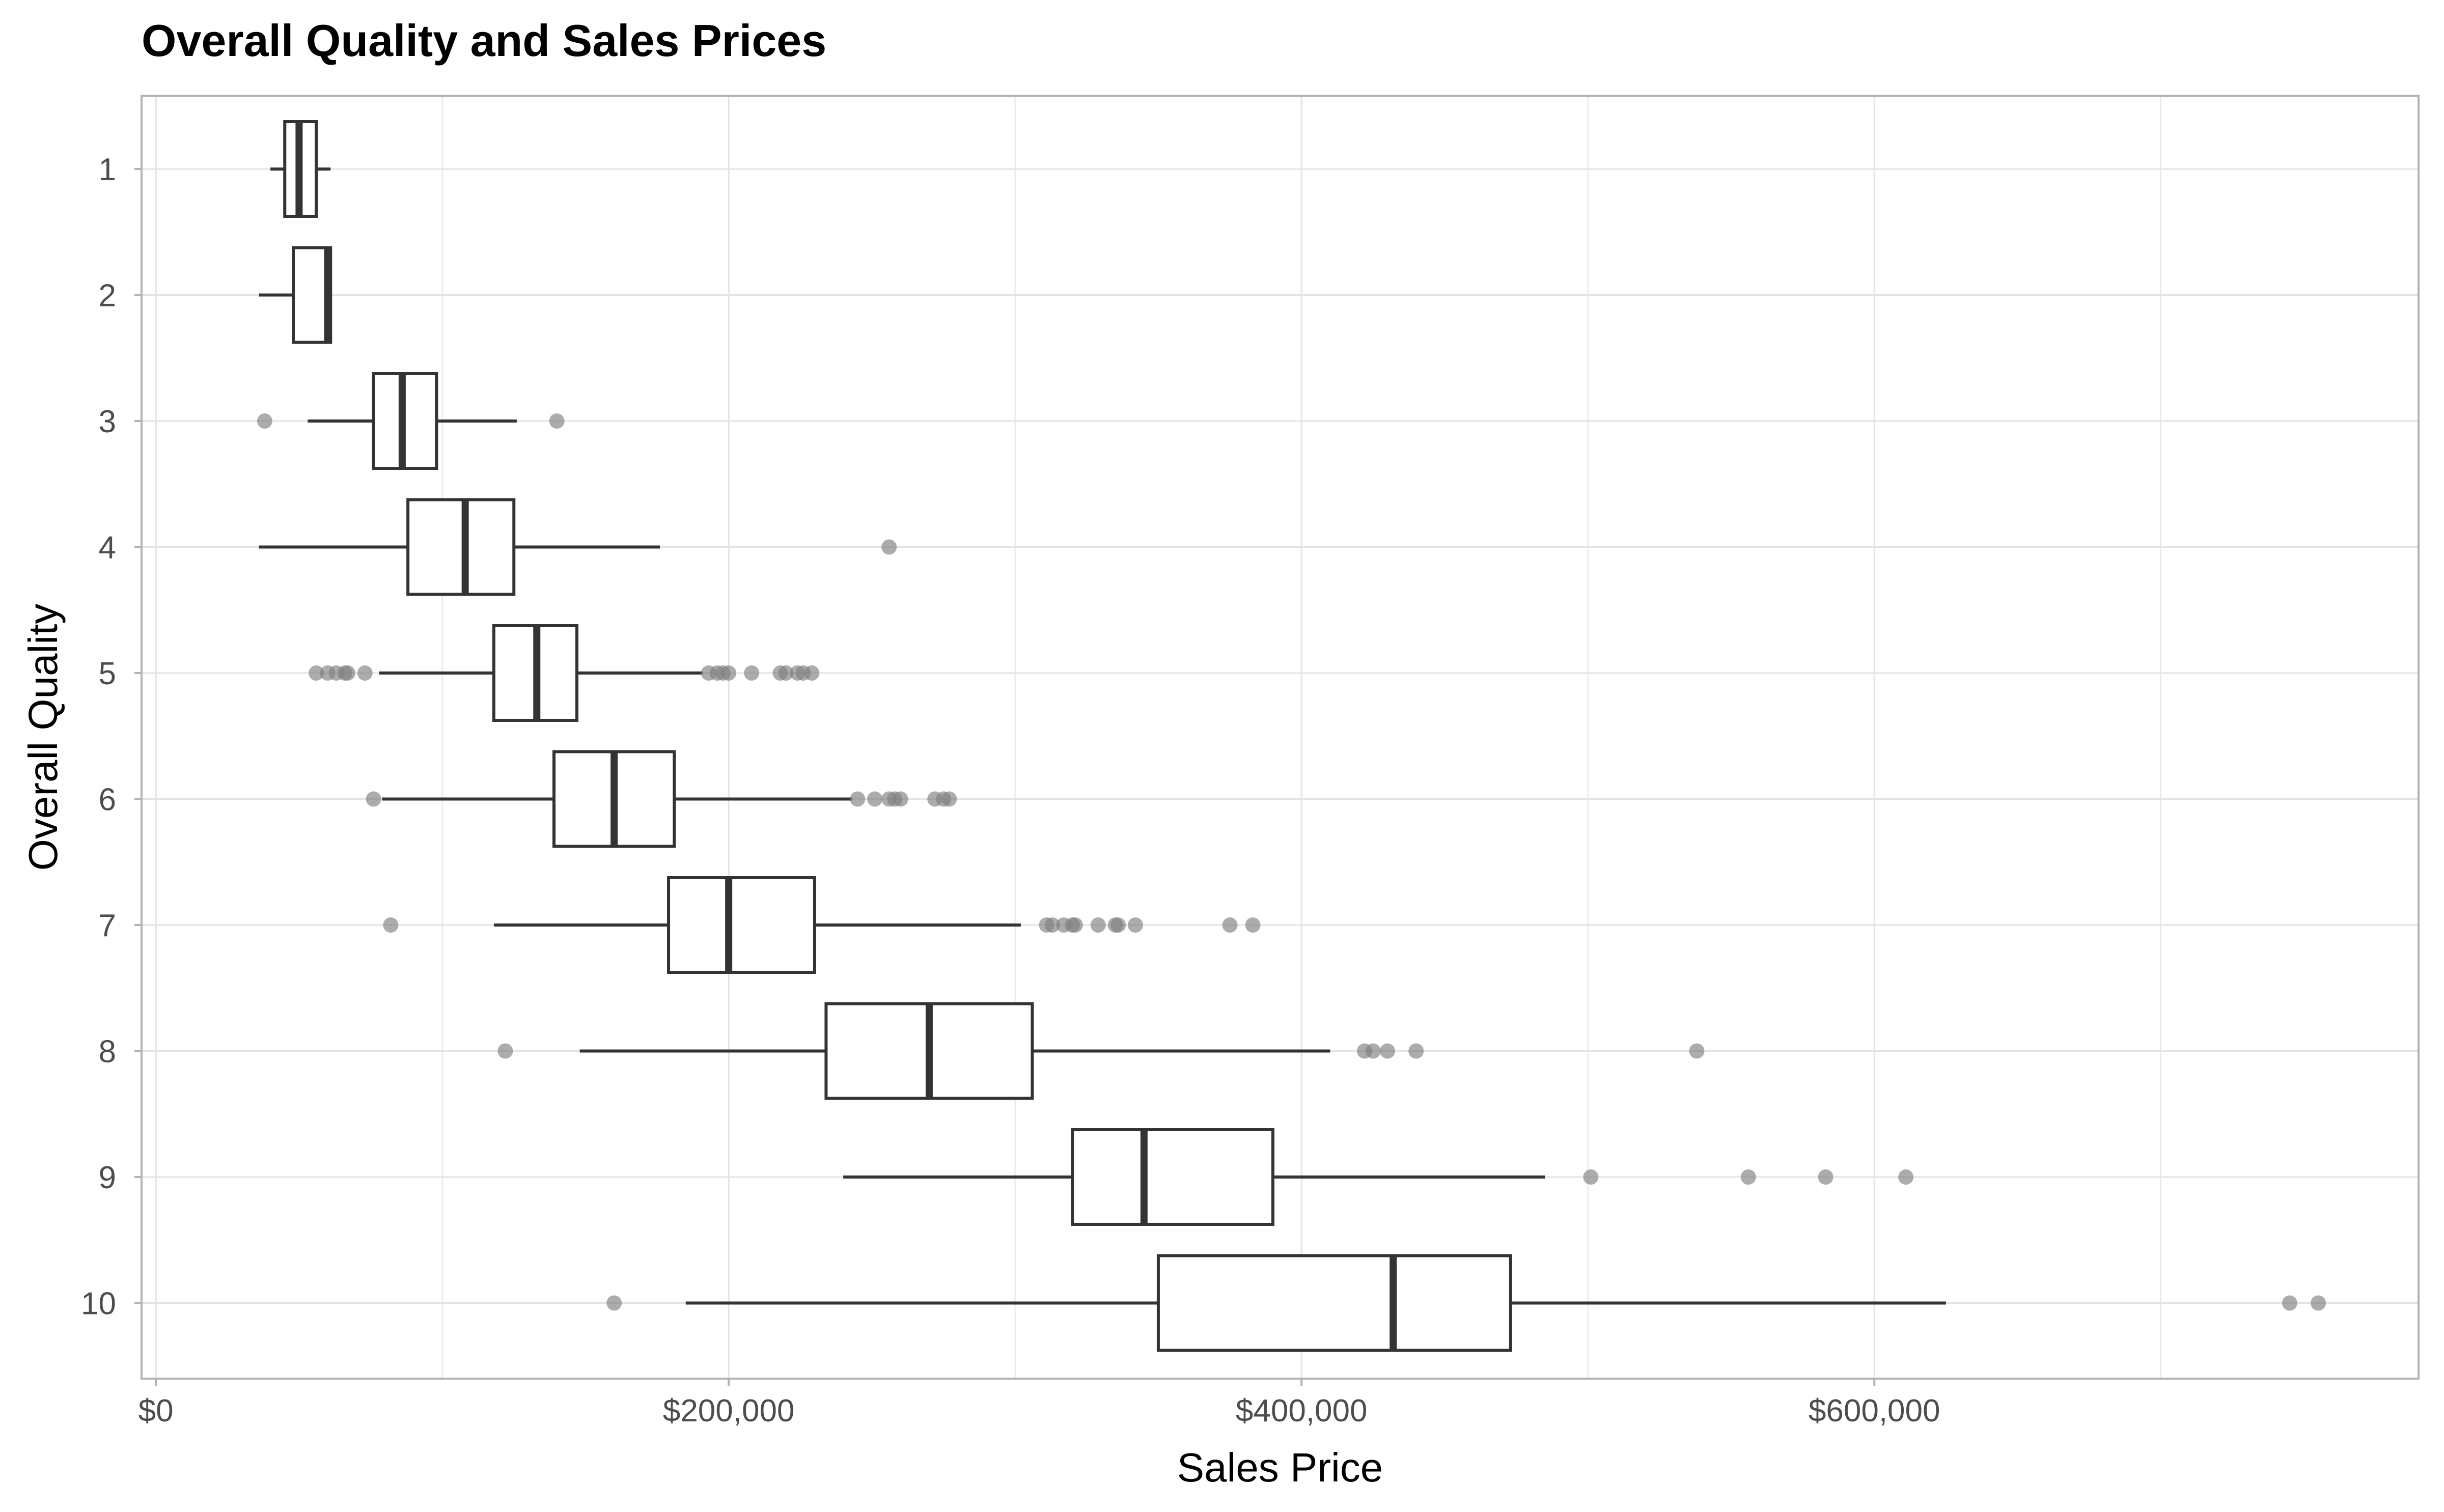 This screenshot has height=1512, width=2444. Describe the element at coordinates (107, 548) in the screenshot. I see `y-tick-label: 4` at that location.